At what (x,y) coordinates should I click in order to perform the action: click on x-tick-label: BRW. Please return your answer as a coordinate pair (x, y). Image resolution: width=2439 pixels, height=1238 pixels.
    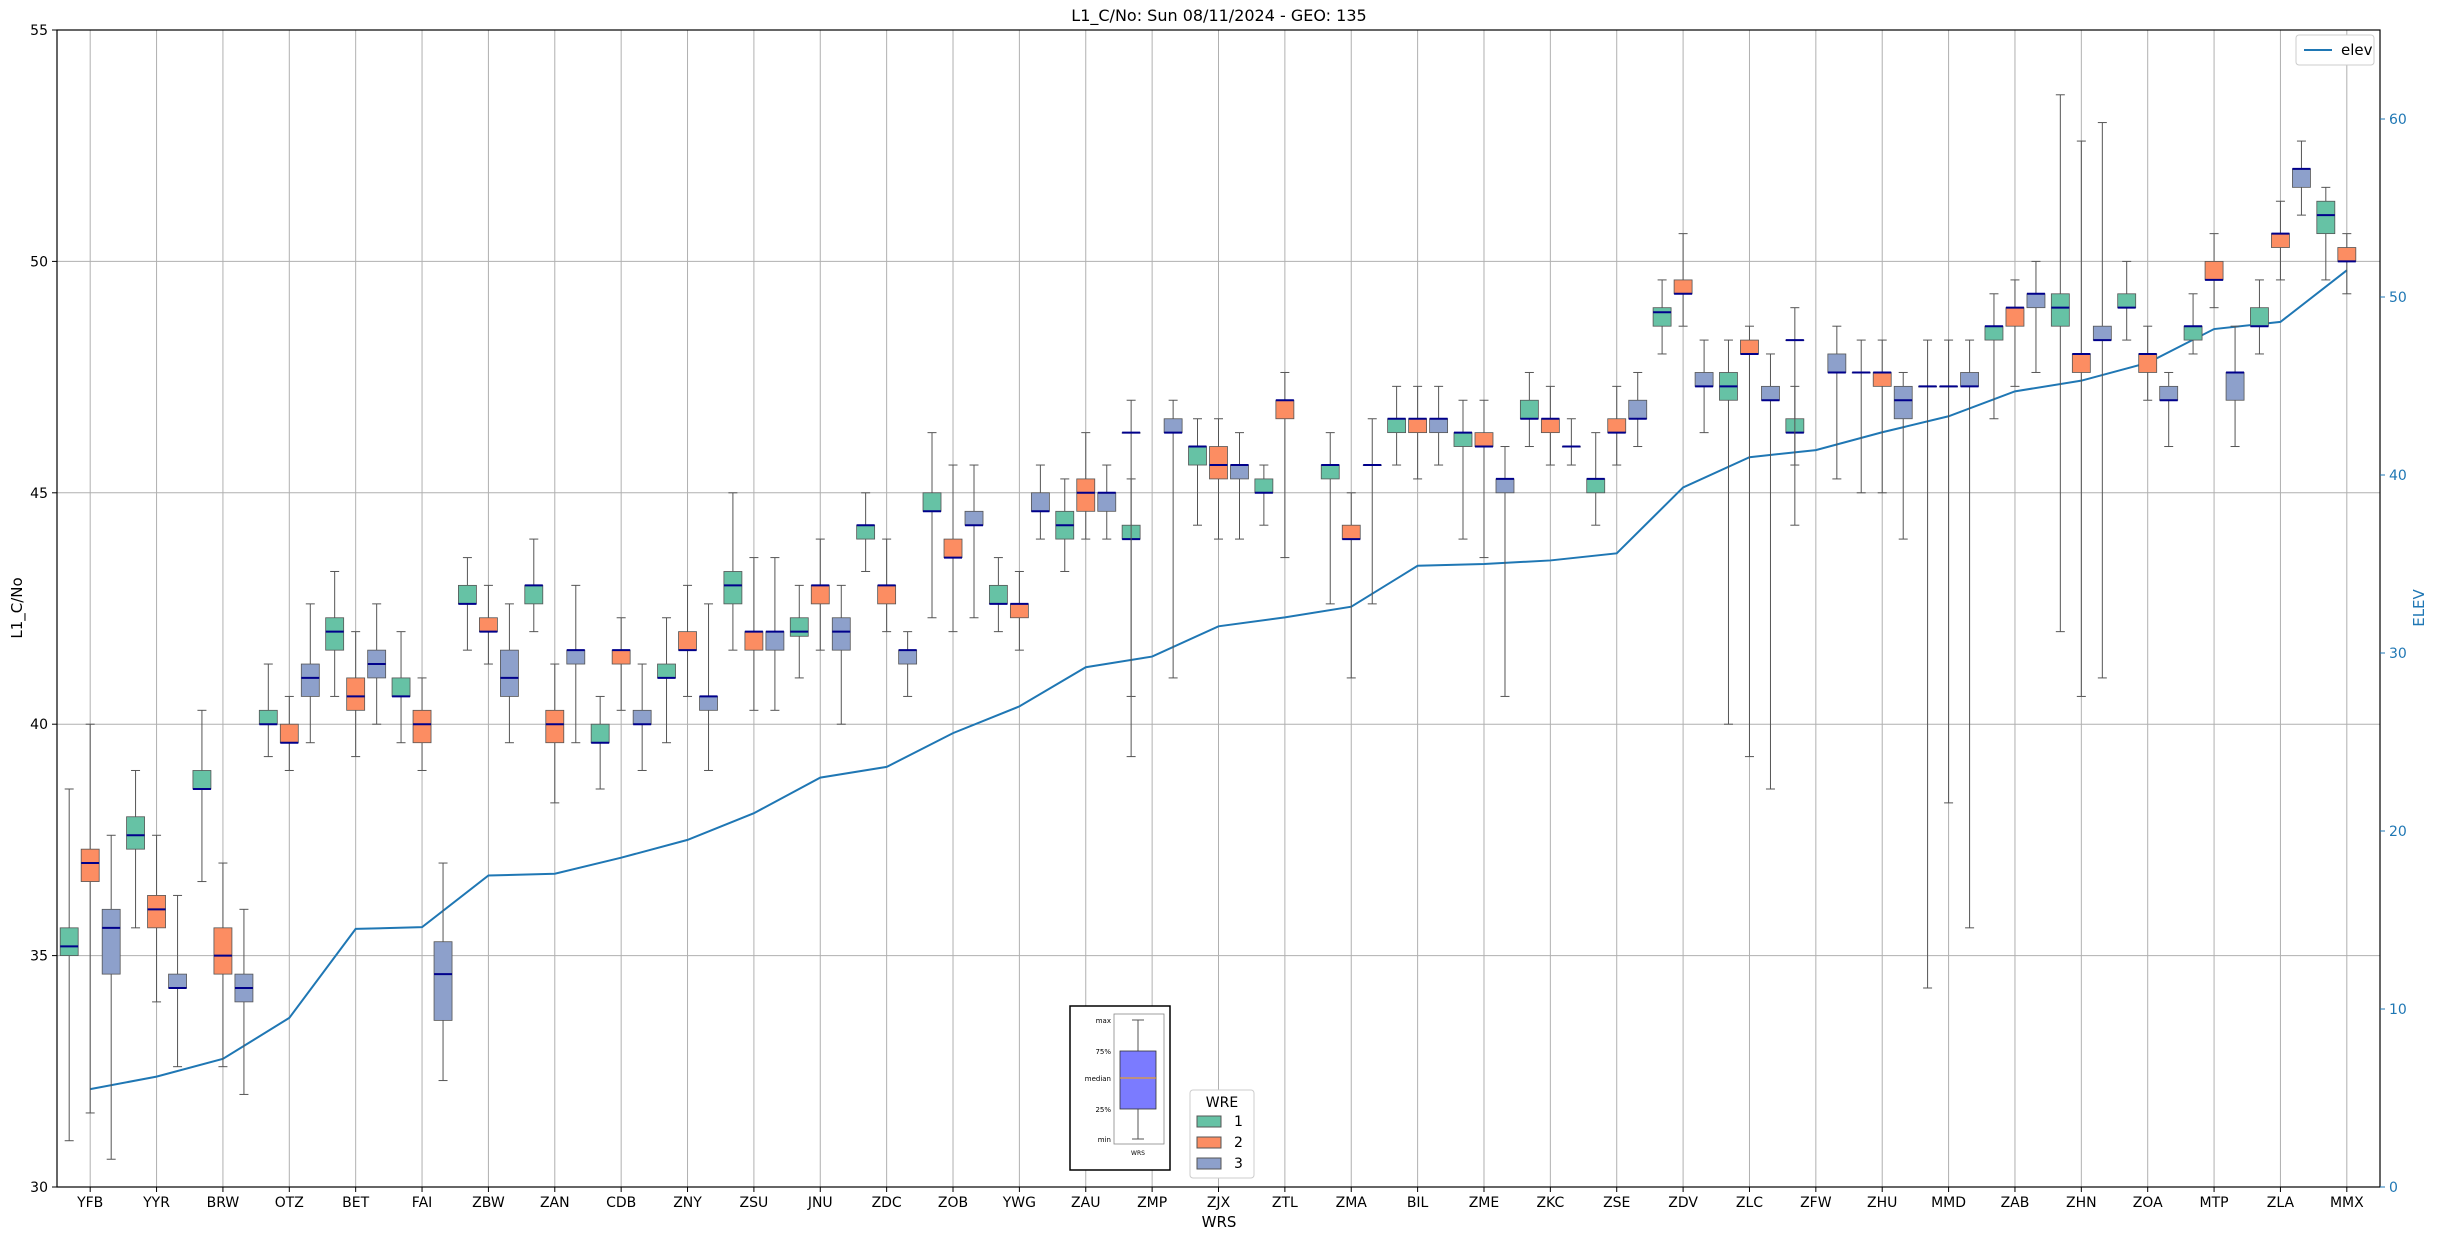
    Looking at the image, I should click on (223, 1203).